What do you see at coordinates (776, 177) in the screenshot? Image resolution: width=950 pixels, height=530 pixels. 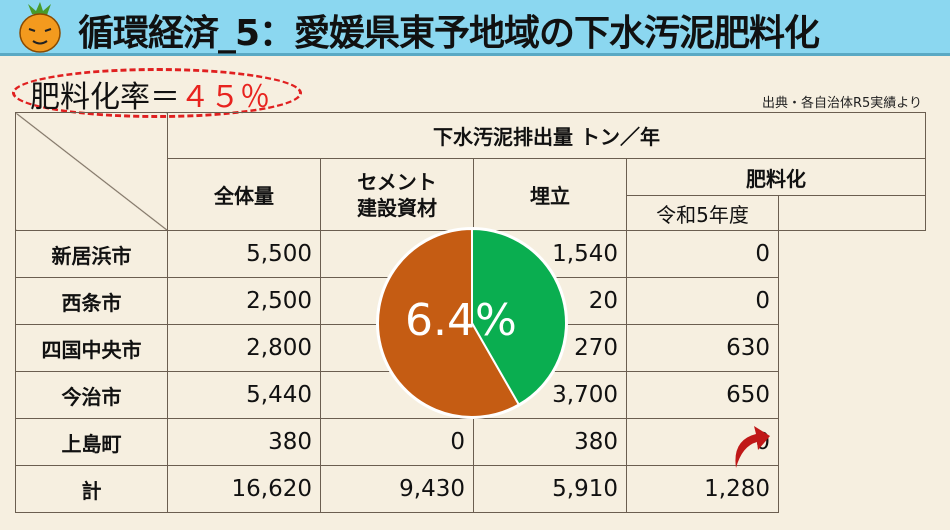 I see `header-fertilizer: 肥料化` at bounding box center [776, 177].